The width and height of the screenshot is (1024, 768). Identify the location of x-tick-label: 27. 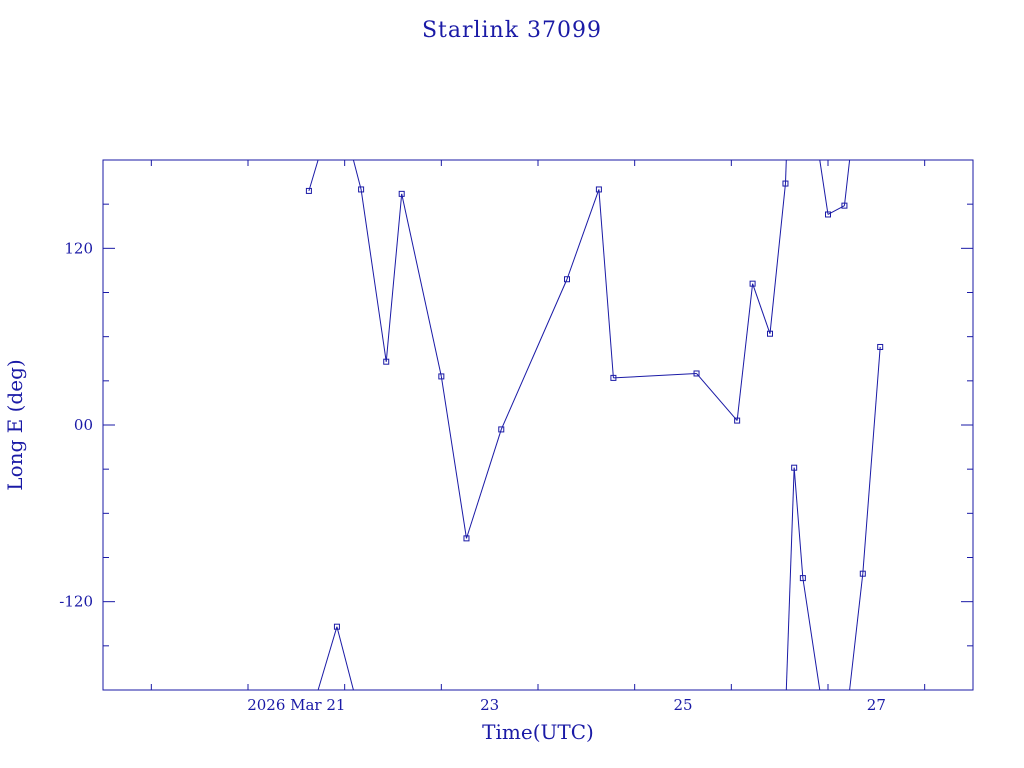
(876, 705).